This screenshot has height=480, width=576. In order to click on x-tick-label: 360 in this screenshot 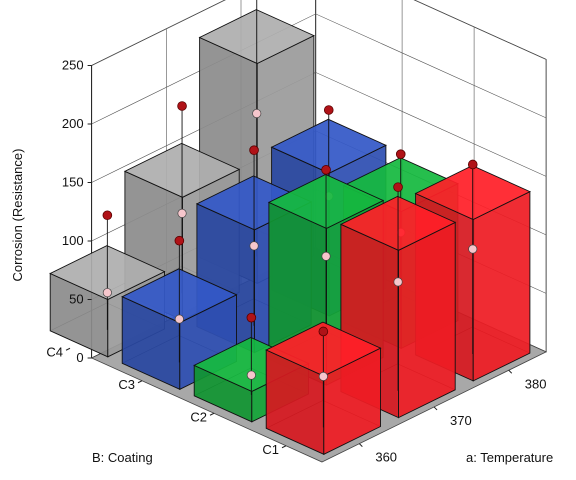, I will do `click(386, 457)`.